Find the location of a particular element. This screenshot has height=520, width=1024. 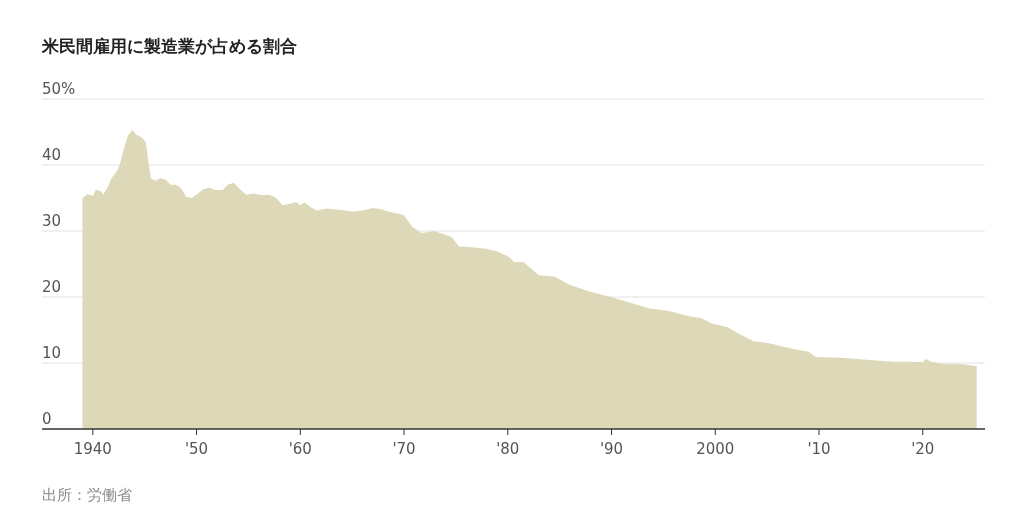

x-tick-label: '90 is located at coordinates (611, 449).